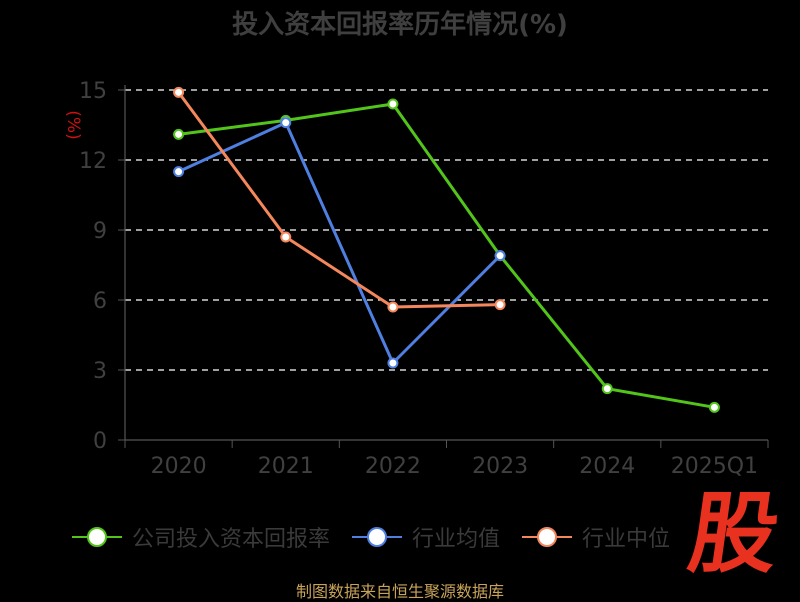  I want to click on x-tick-label: 2024, so click(607, 466).